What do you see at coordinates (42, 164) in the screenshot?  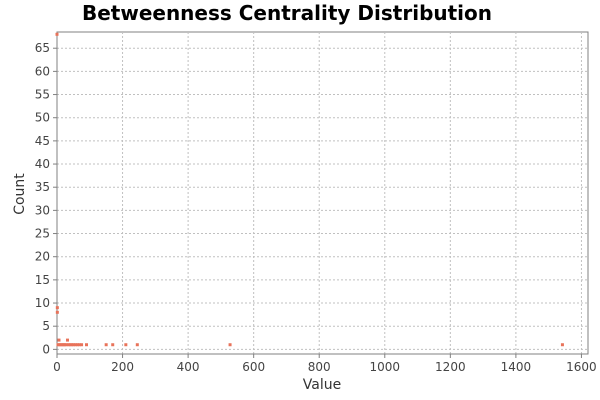 I see `y-tick-label: 40` at bounding box center [42, 164].